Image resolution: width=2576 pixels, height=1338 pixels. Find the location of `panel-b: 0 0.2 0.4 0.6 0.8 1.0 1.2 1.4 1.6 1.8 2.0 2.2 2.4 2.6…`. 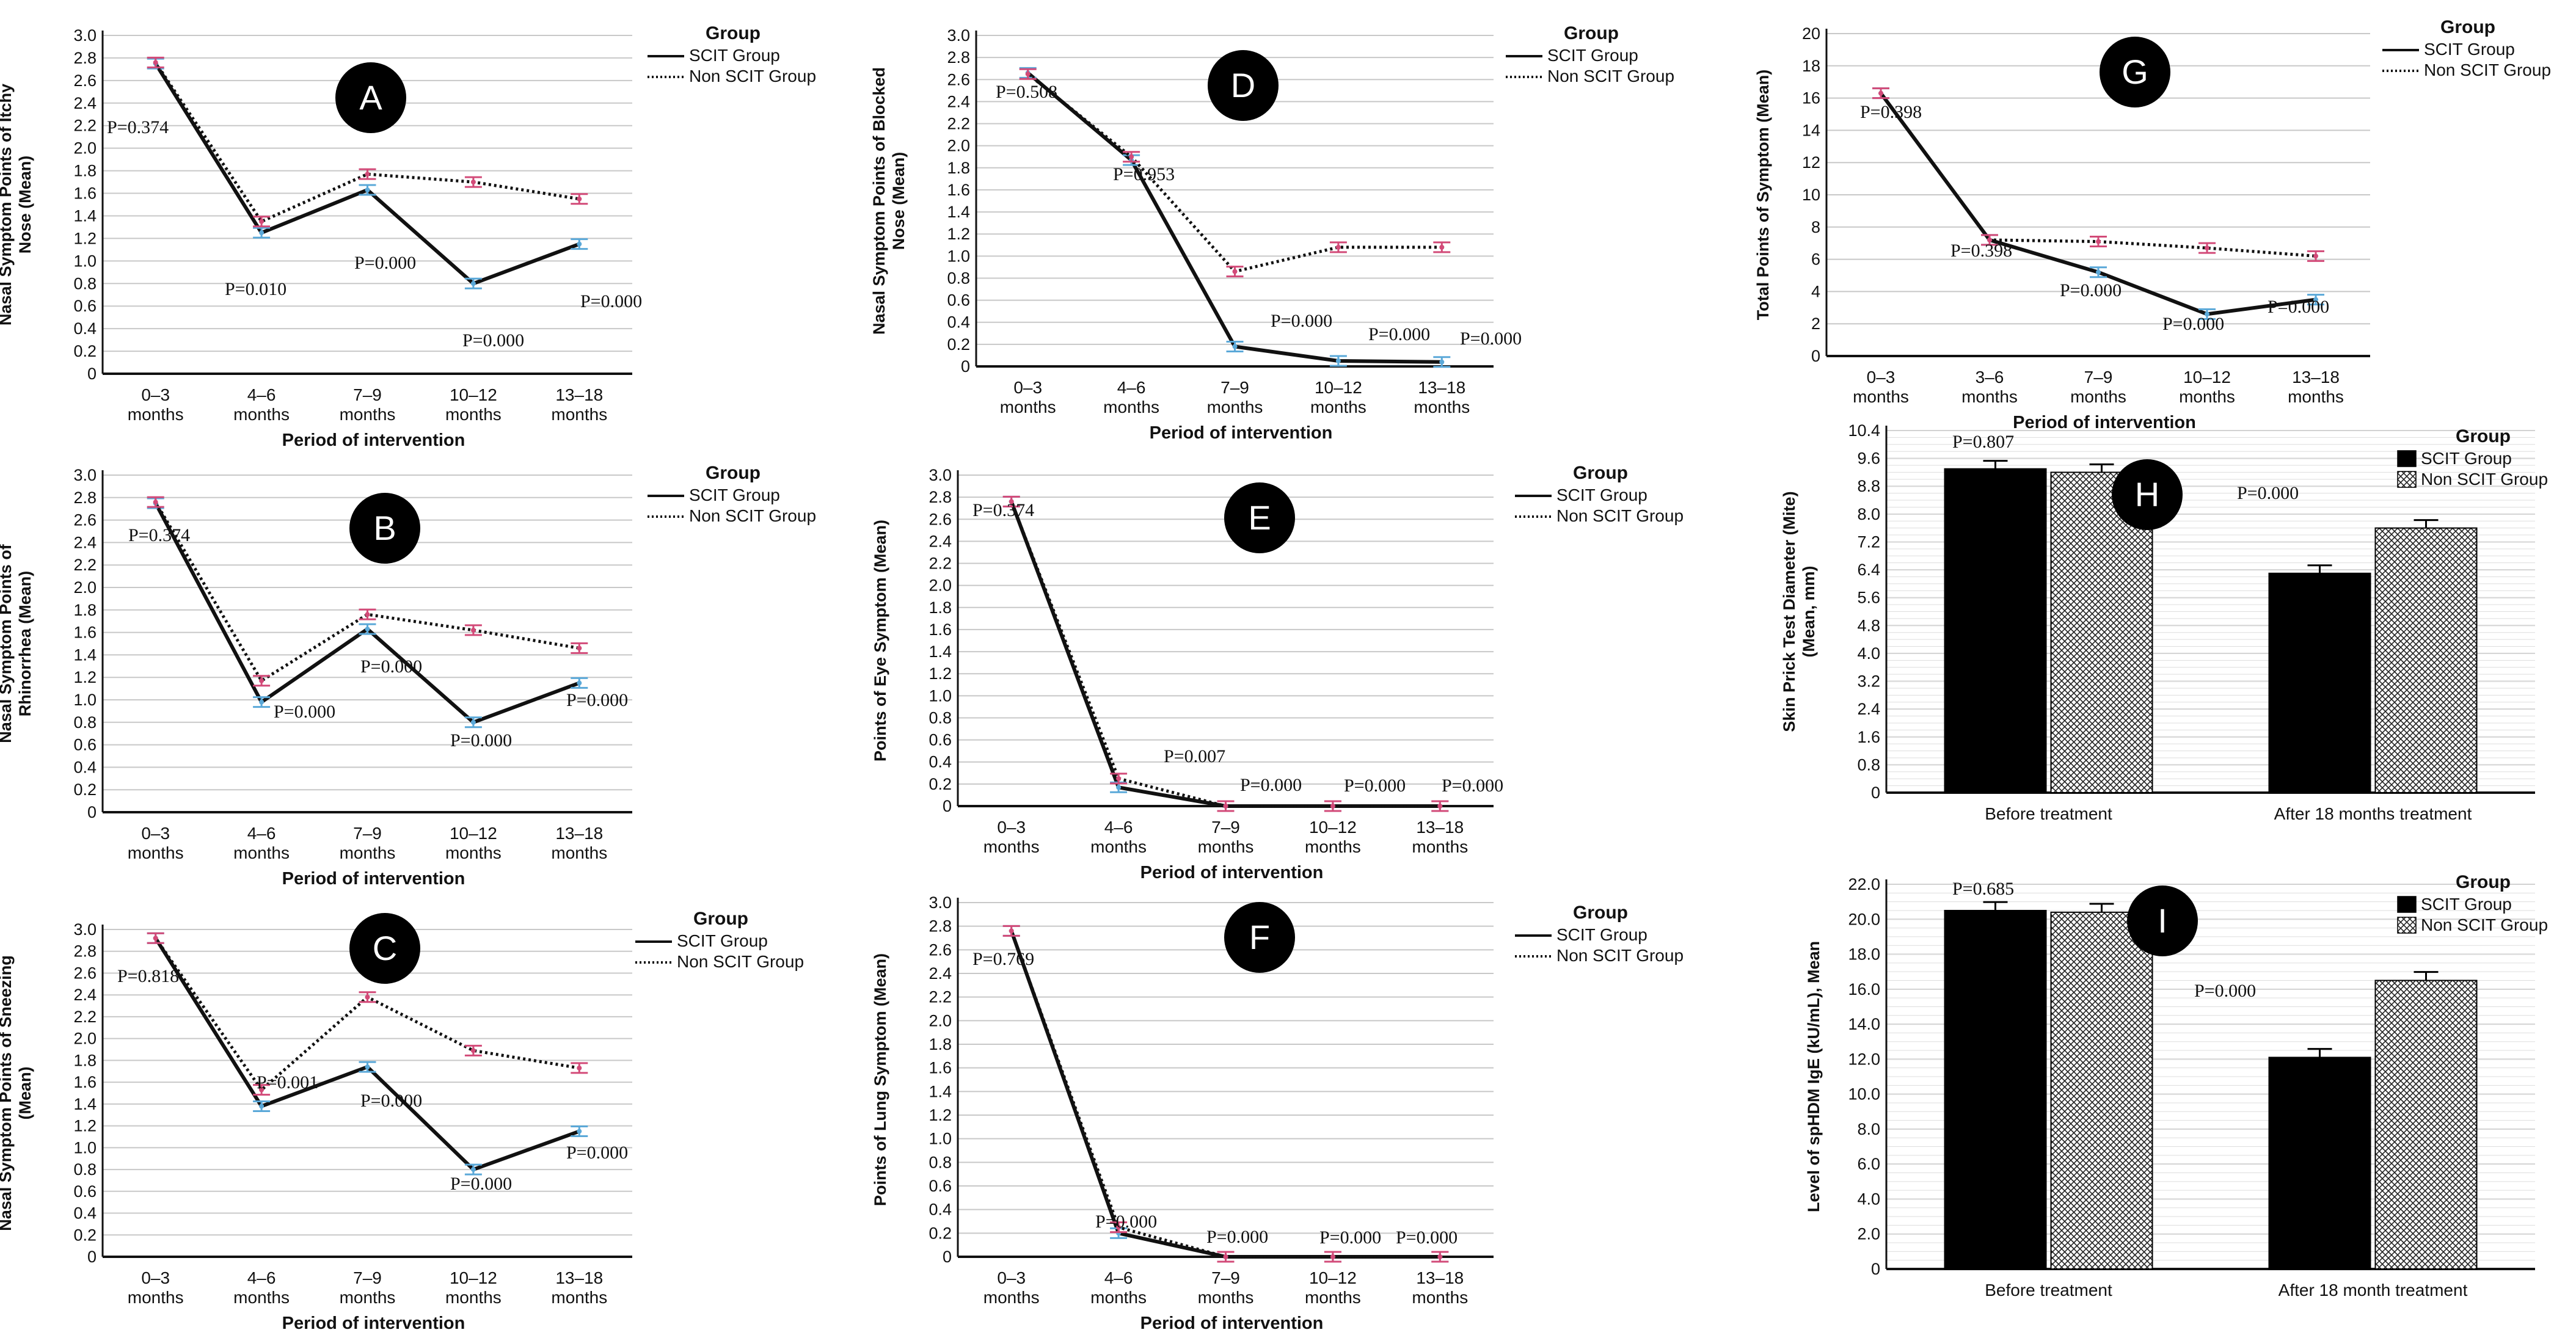

panel-b: 0 0.2 0.4 0.6 0.8 1.0 1.2 1.4 1.6 1.8 2.0 2.2 2.4 2.6… is located at coordinates (408, 676).